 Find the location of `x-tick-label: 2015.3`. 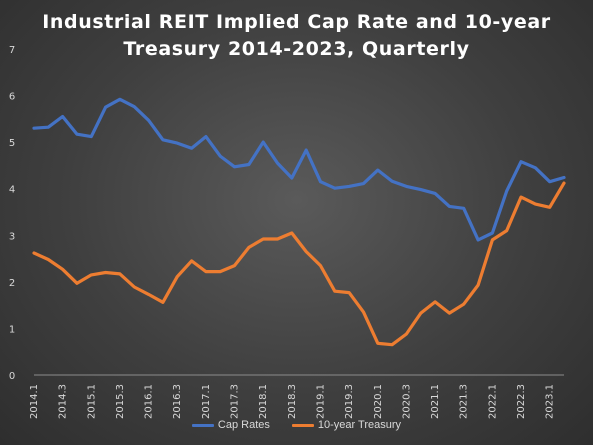

x-tick-label: 2015.3 is located at coordinates (120, 401).